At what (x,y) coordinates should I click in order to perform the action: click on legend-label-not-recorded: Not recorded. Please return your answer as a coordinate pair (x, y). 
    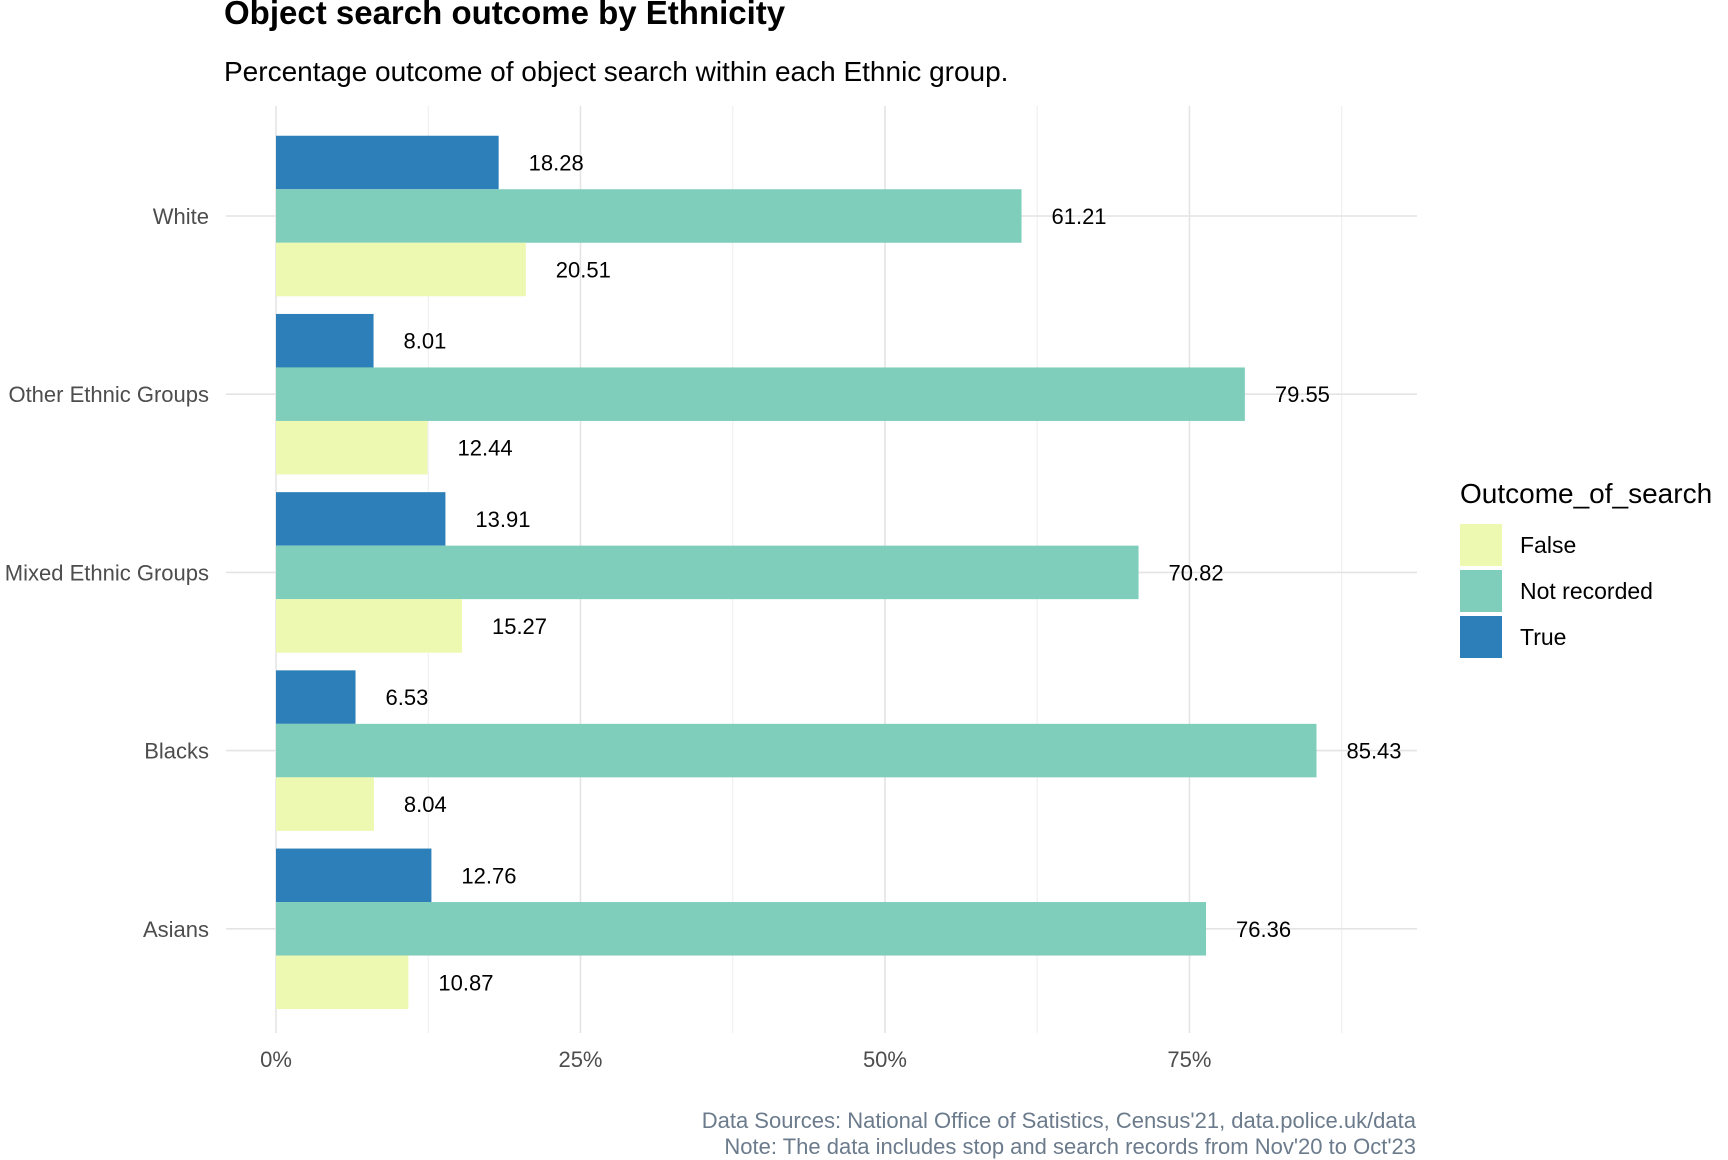
    Looking at the image, I should click on (1586, 590).